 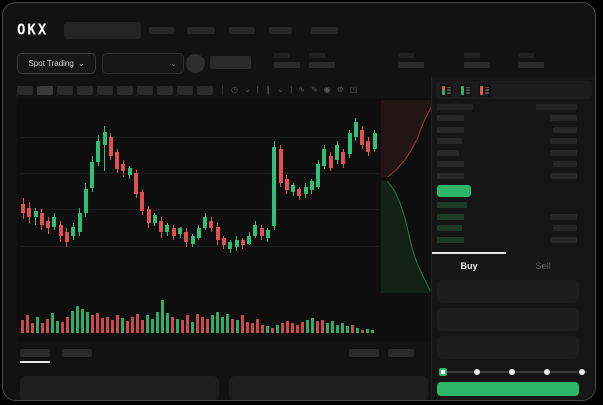 What do you see at coordinates (563, 141) in the screenshot?
I see `ask-amount-placeholder` at bounding box center [563, 141].